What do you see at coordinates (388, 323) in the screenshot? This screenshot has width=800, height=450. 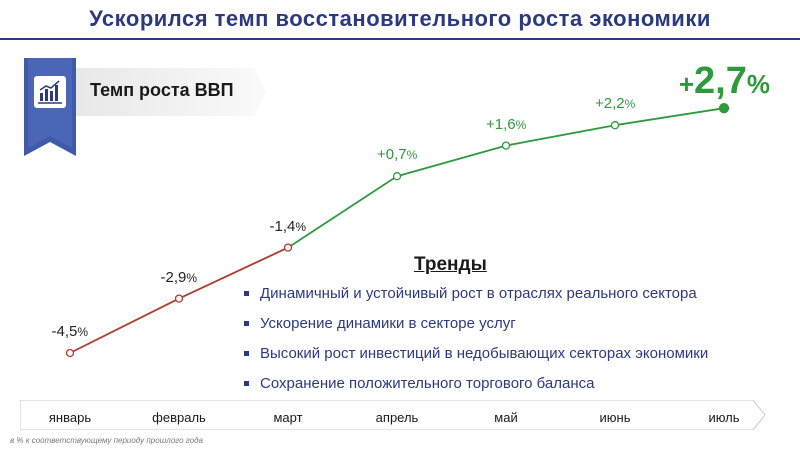 I see `trend-text: Ускорение динамики в секторе услуг` at bounding box center [388, 323].